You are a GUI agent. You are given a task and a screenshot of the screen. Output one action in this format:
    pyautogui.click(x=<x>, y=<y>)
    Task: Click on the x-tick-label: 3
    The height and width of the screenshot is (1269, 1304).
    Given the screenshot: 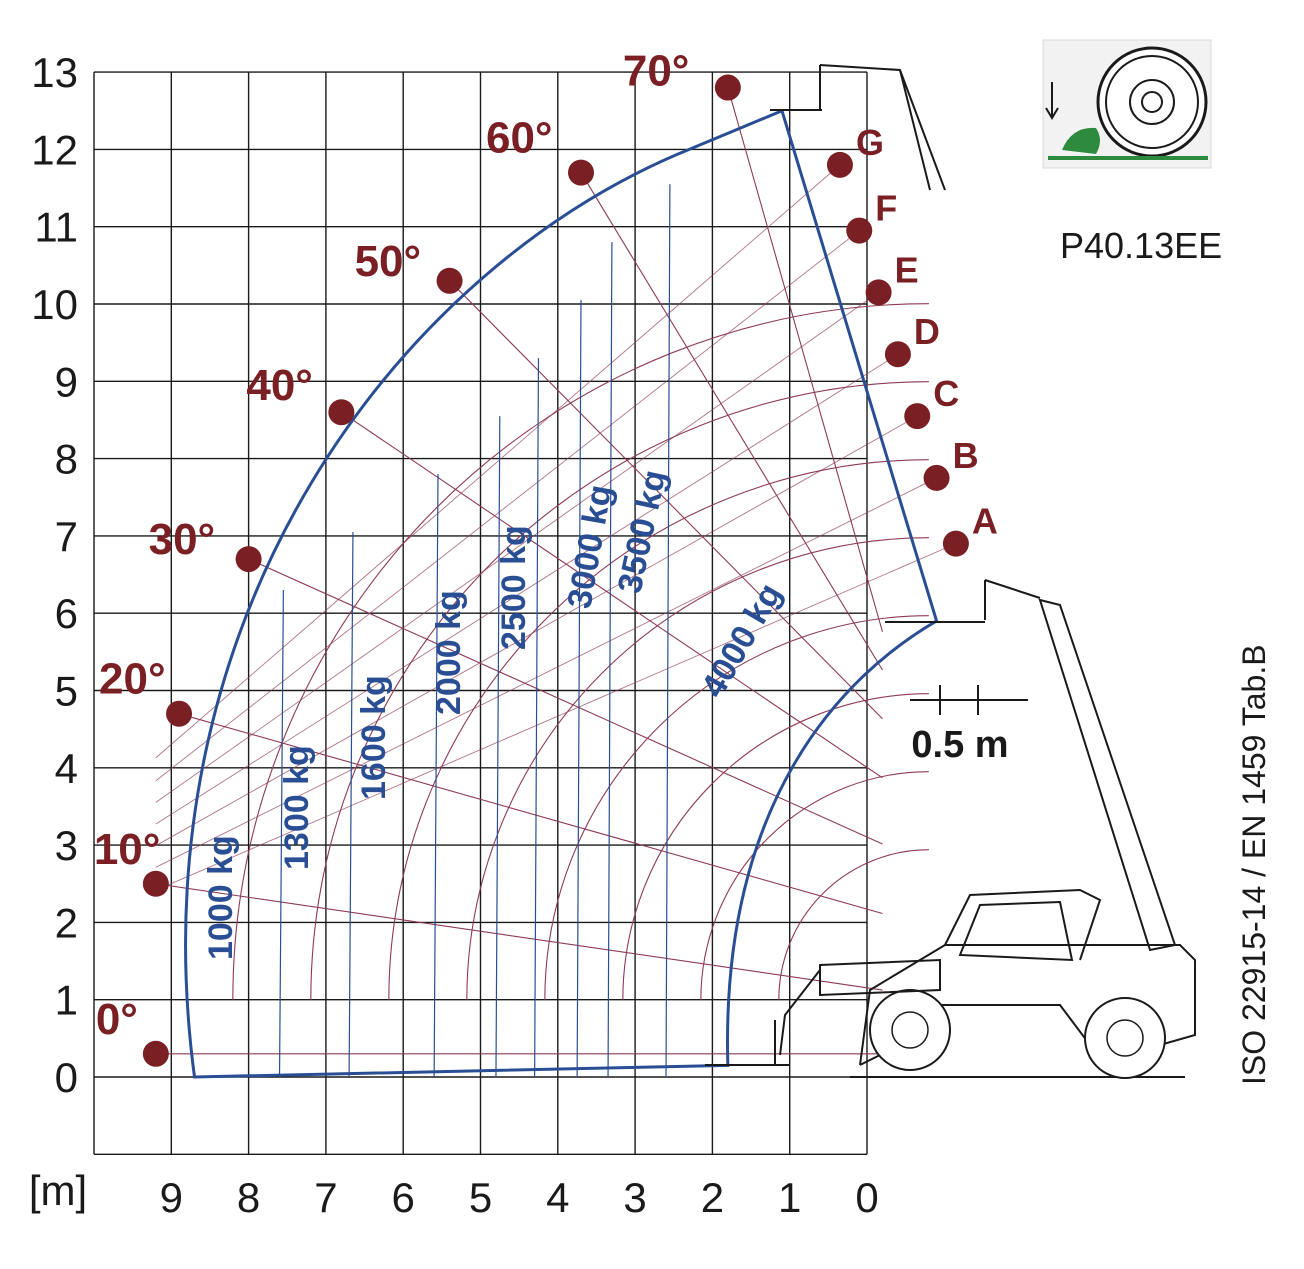 What is the action you would take?
    pyautogui.click(x=634, y=1197)
    